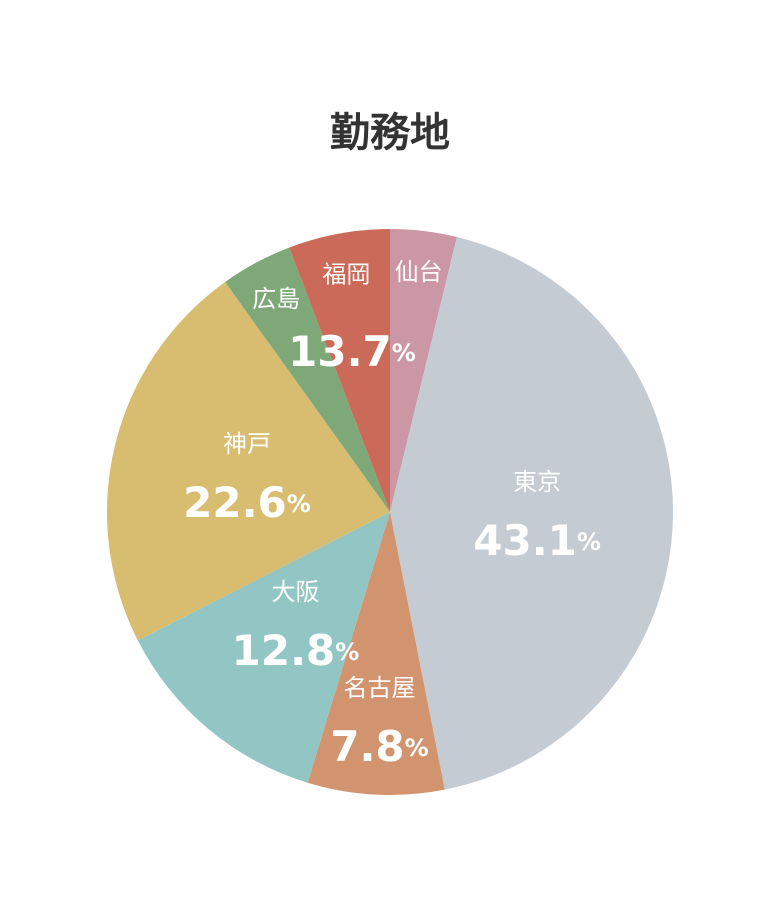 The width and height of the screenshot is (780, 900). Describe the element at coordinates (379, 688) in the screenshot. I see `slice-label: 名古屋` at that location.